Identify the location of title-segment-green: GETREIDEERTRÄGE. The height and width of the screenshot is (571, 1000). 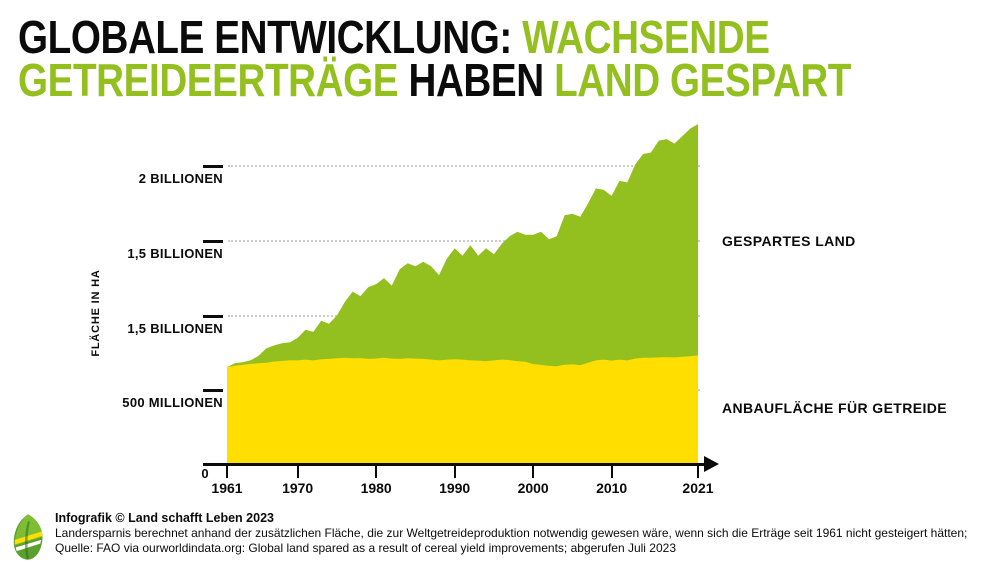
(208, 80).